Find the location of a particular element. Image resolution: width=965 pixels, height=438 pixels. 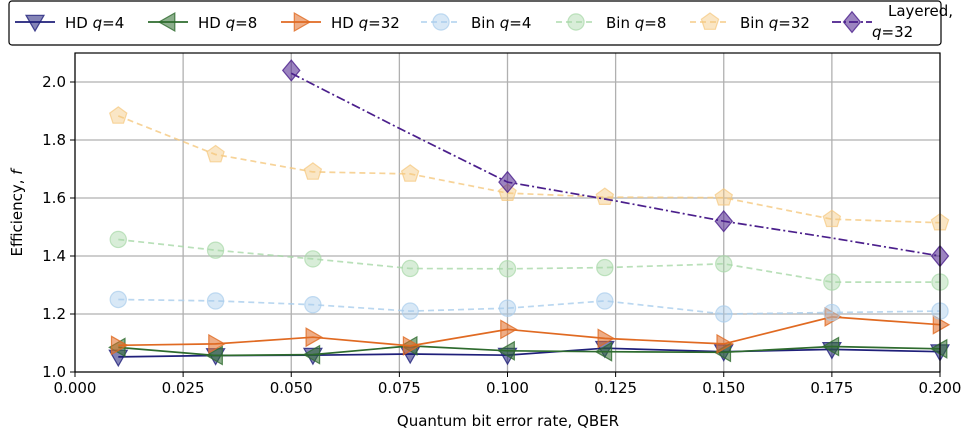

y-tick-label: 1.6 is located at coordinates (54, 198).